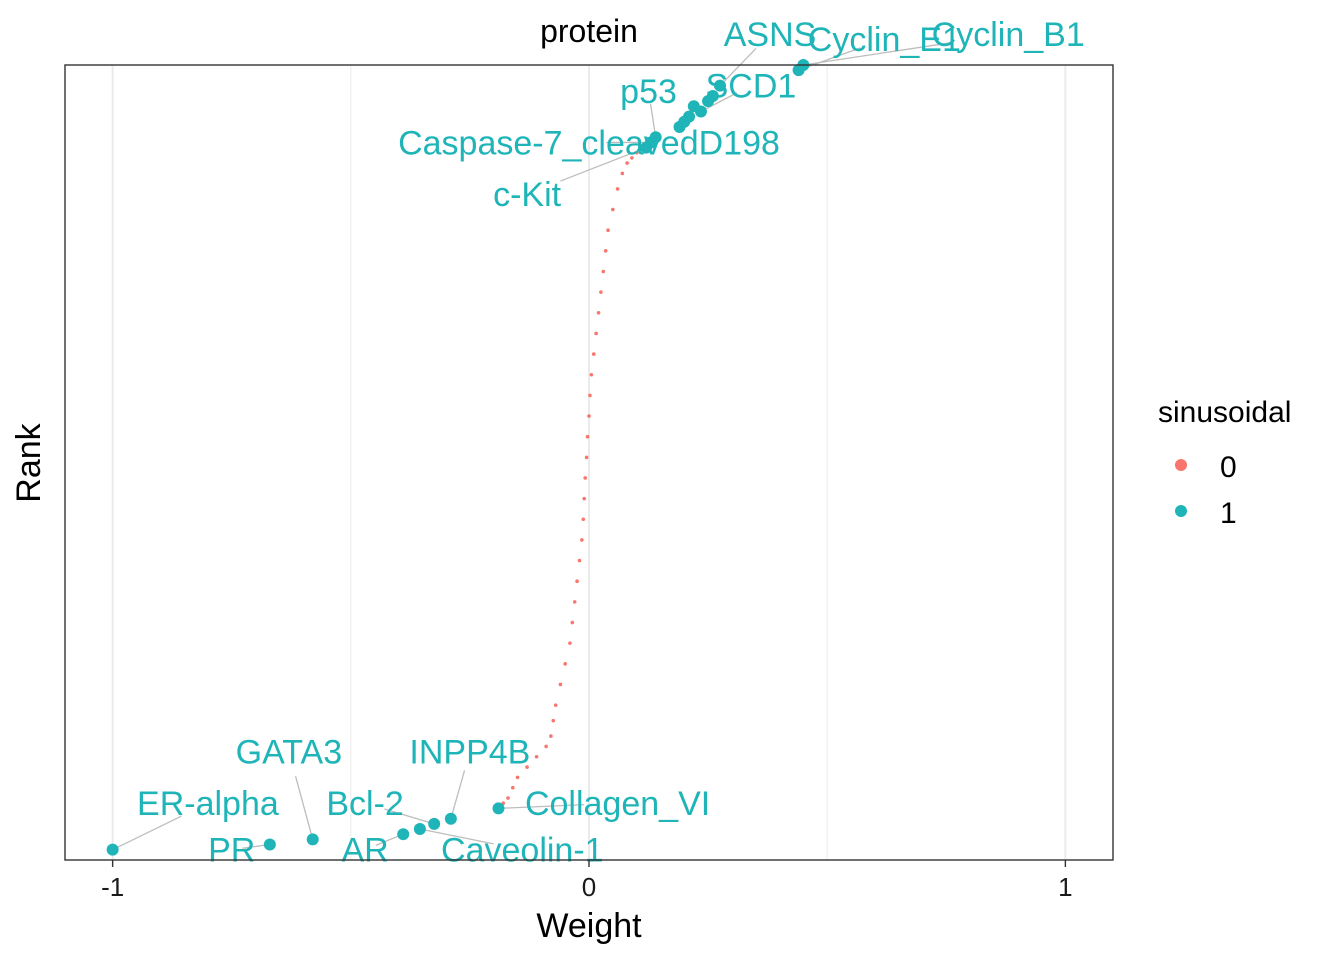  I want to click on y-axis-title: Rank, so click(29, 462).